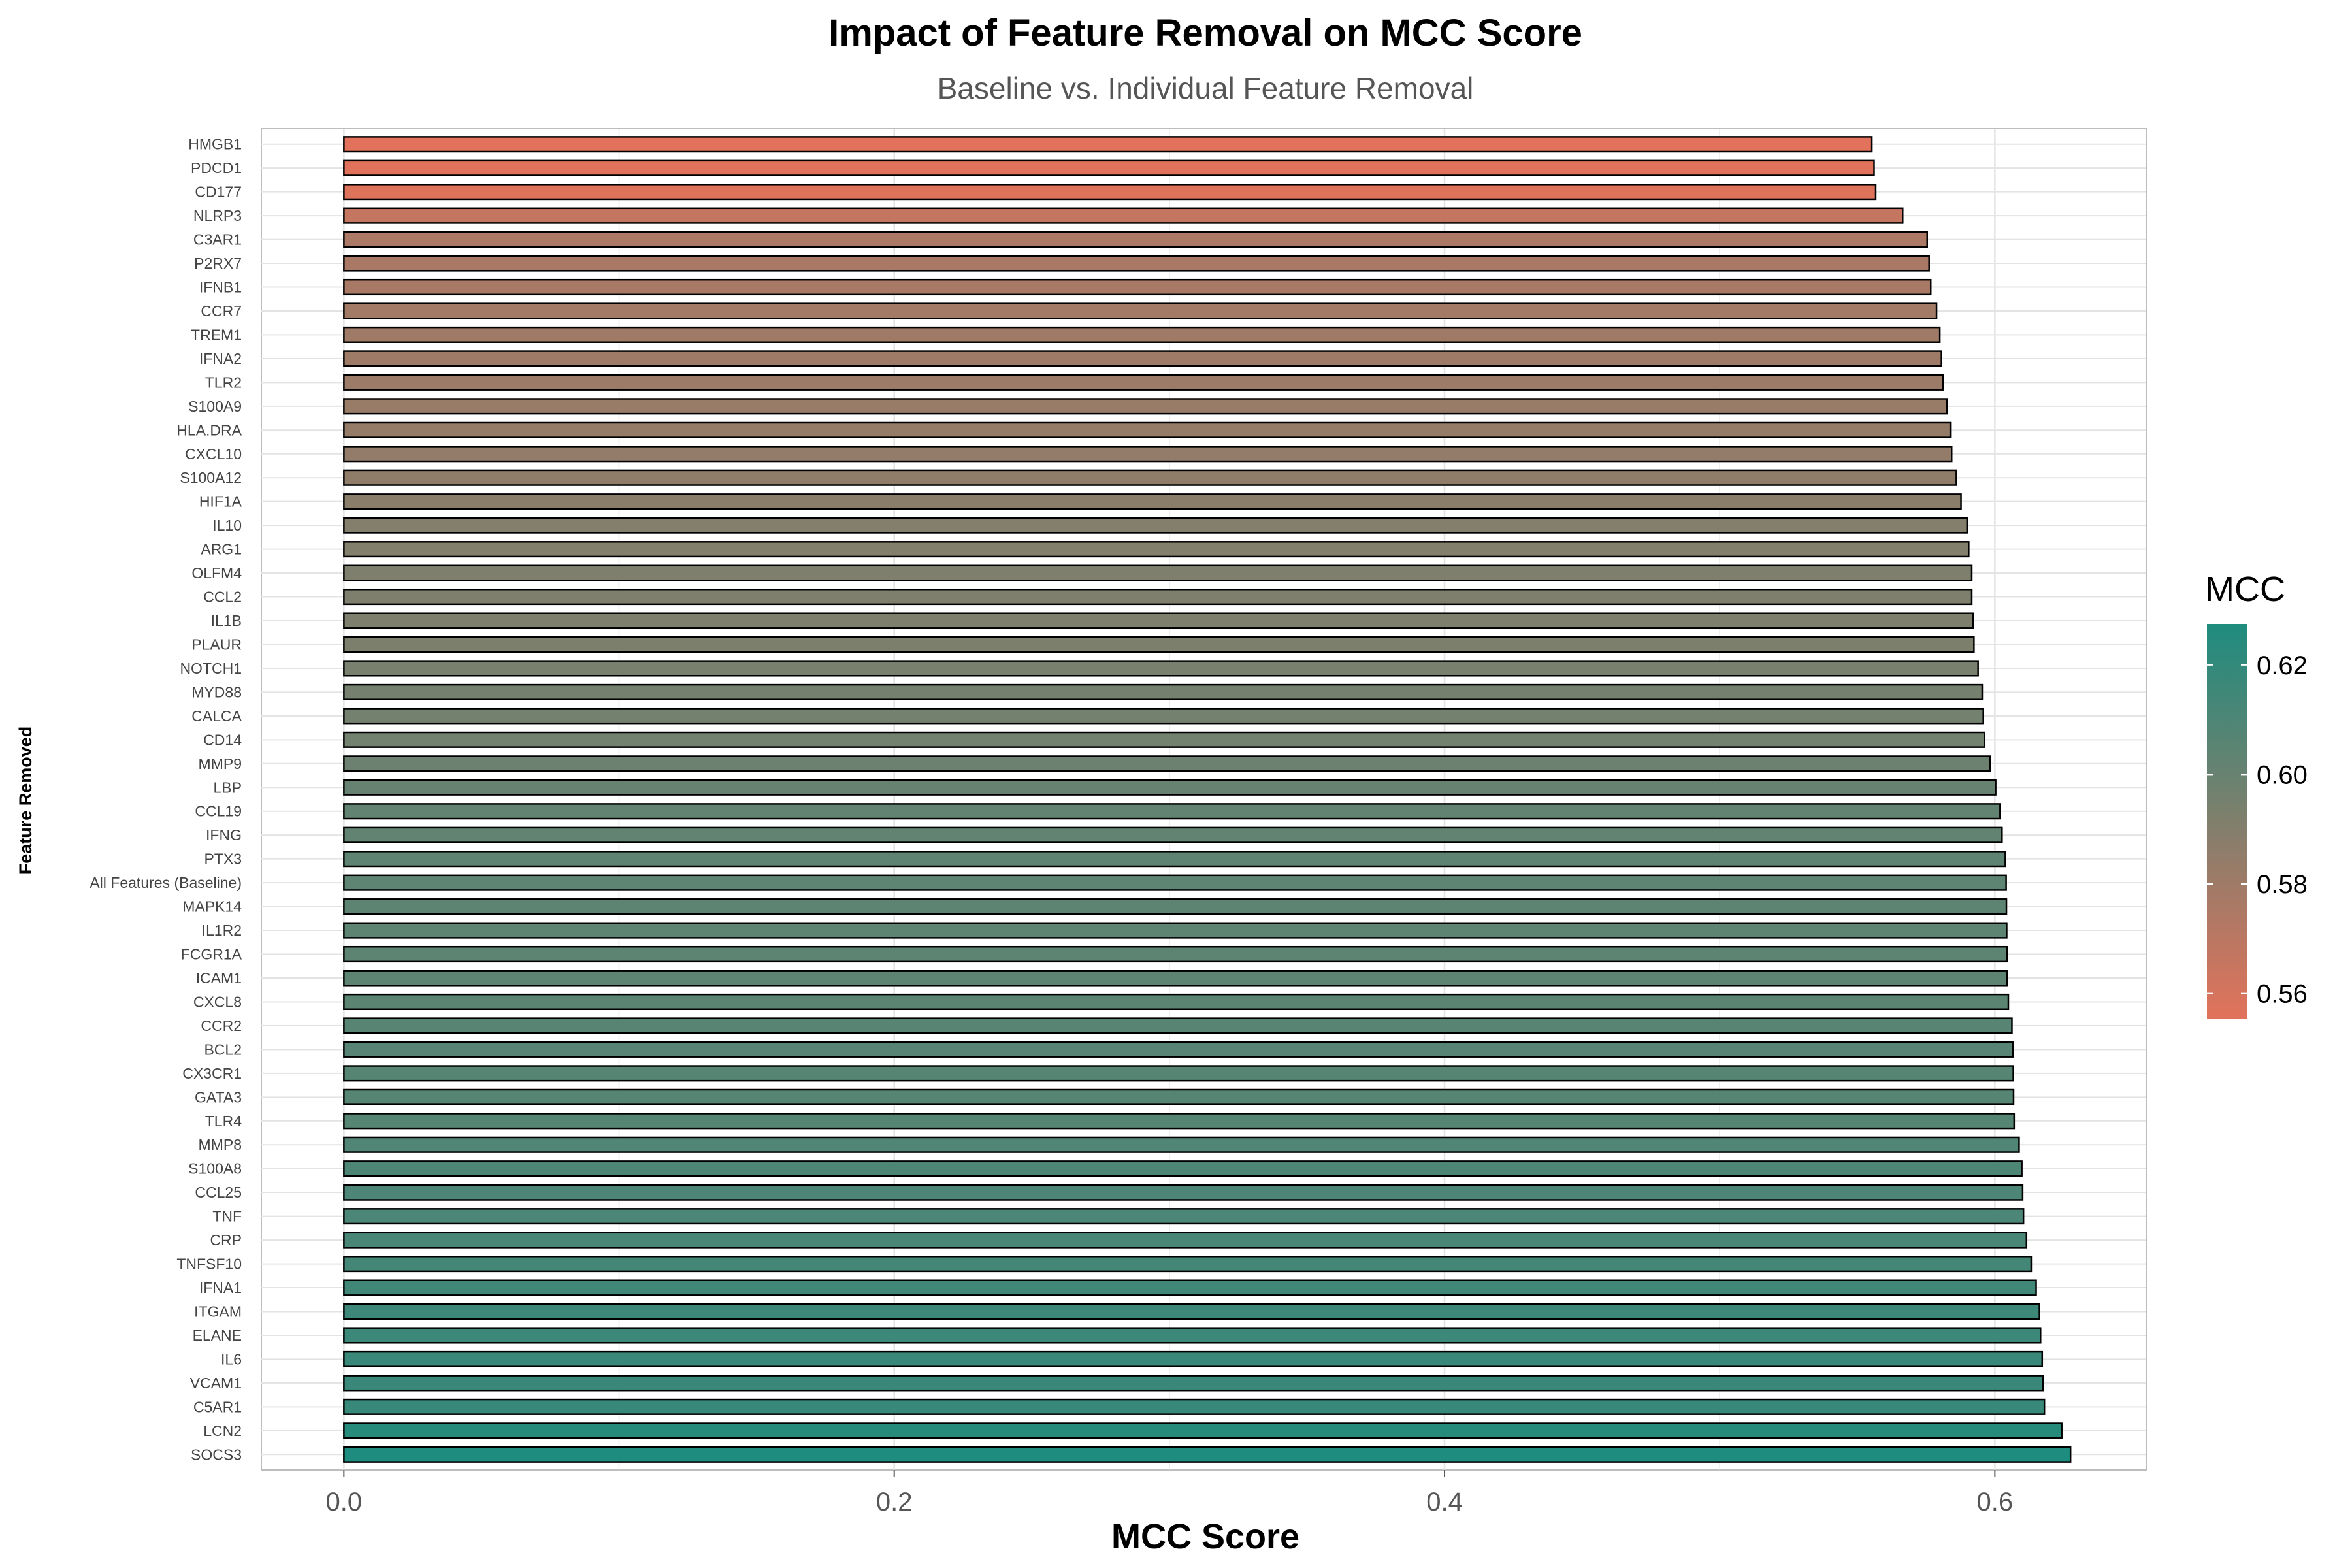 Image resolution: width=2352 pixels, height=1568 pixels. Describe the element at coordinates (1188, 1264) in the screenshot. I see `bar-tnfsf10` at that location.